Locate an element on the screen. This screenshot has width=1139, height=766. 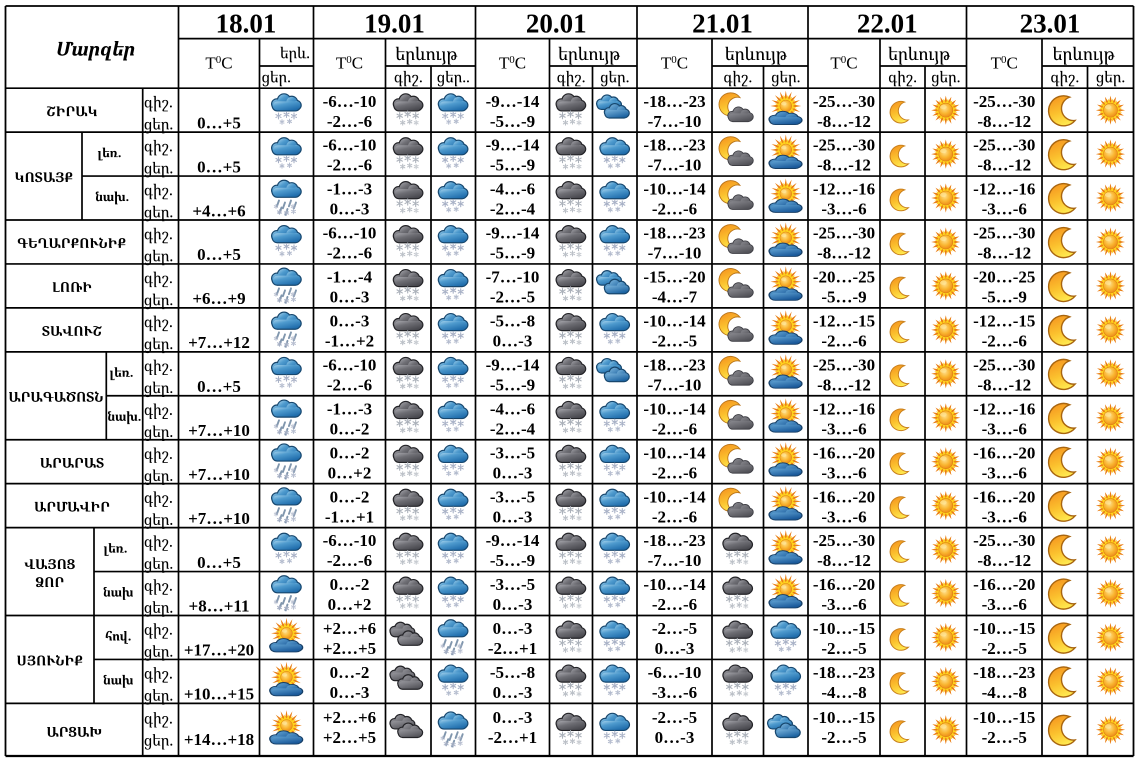
svg-text: -12…-15 is located at coordinates (844, 321).